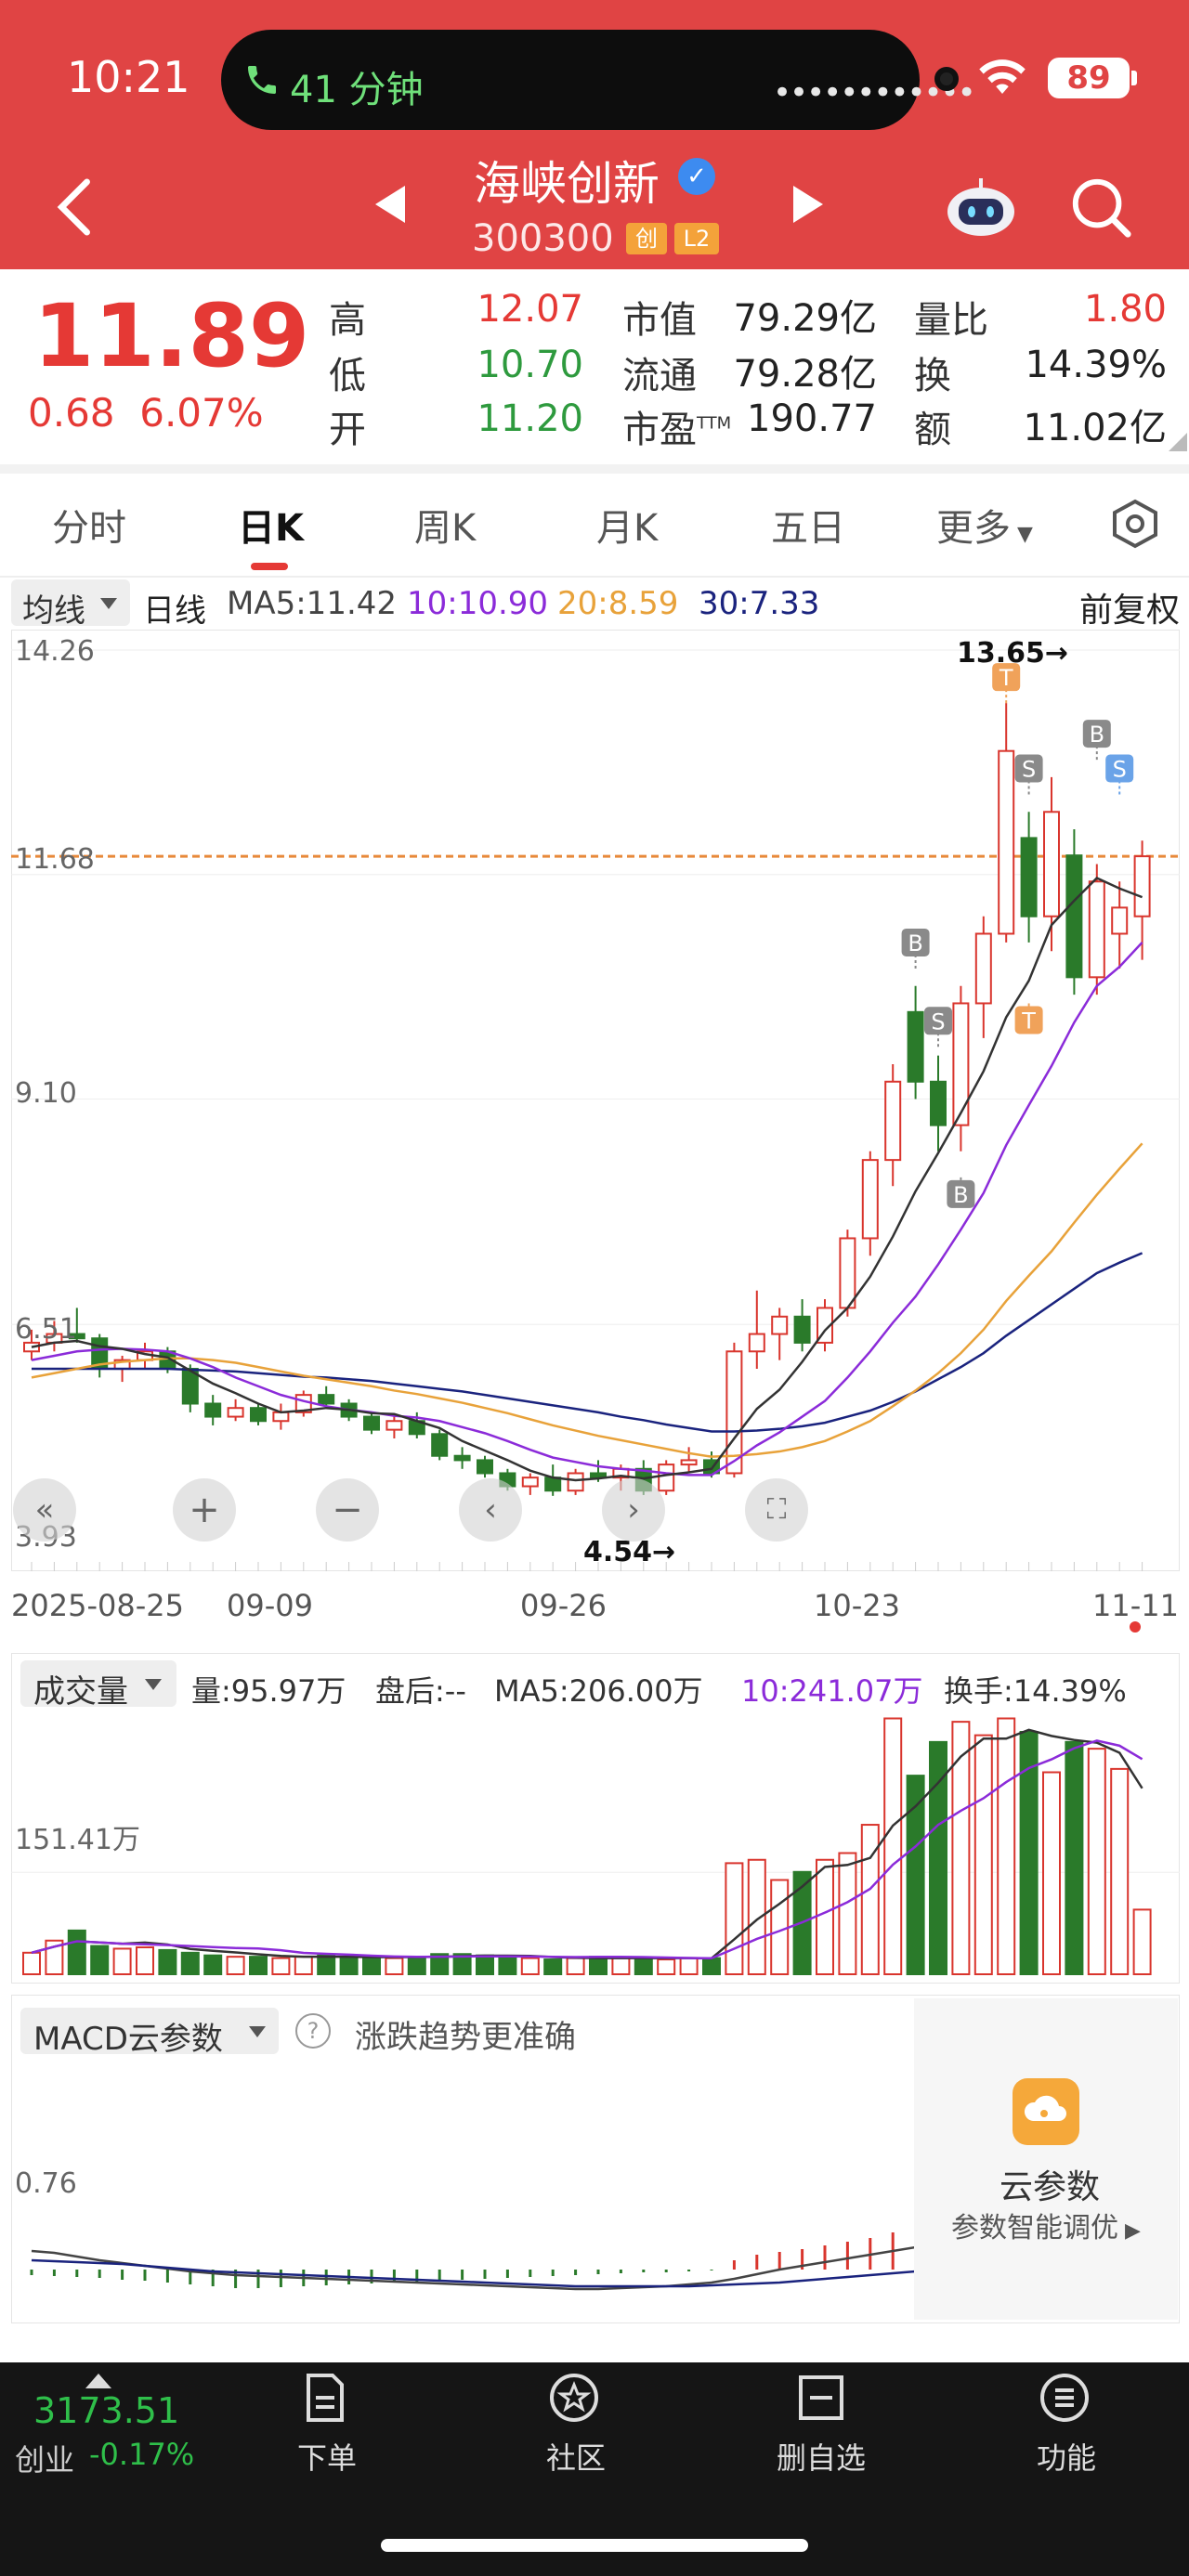  What do you see at coordinates (53, 611) in the screenshot?
I see `ma-dropdown-label: 均线` at bounding box center [53, 611].